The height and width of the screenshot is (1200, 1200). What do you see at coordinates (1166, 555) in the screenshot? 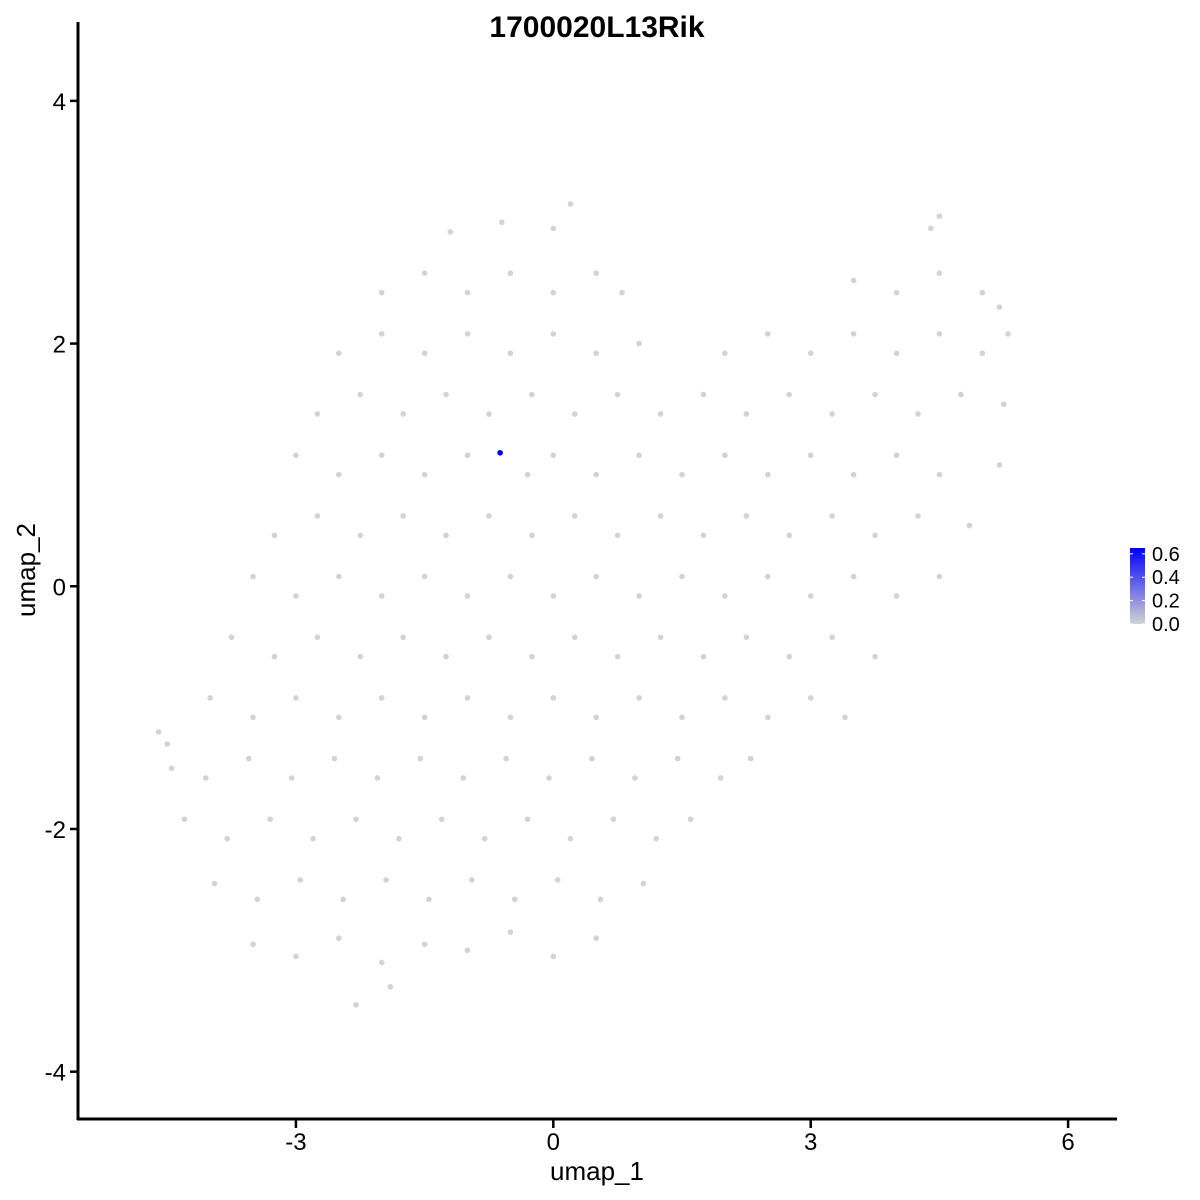
I see `legend-tick-label: 0.6` at bounding box center [1166, 555].